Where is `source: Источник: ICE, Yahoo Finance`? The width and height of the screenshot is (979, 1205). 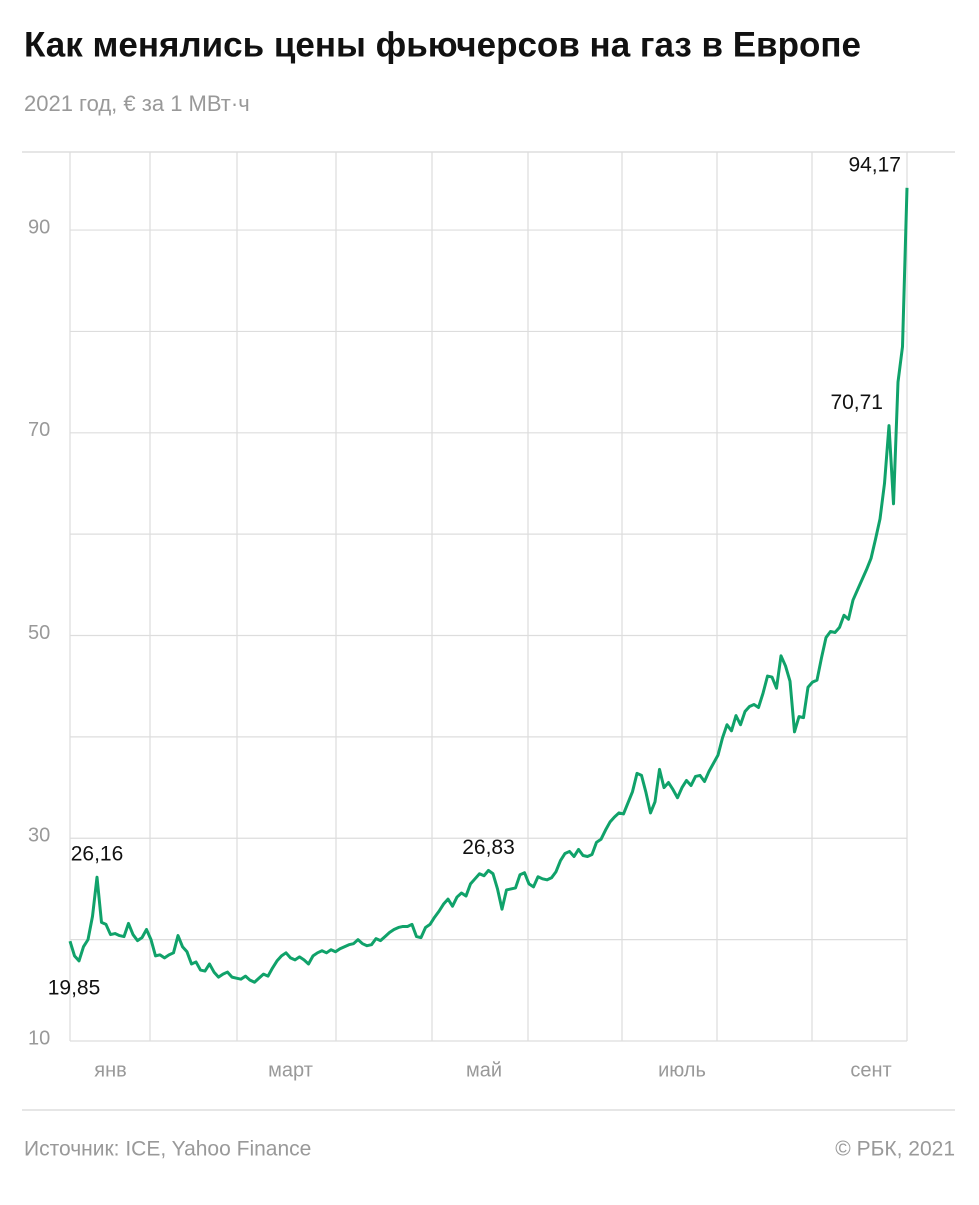
source: Источник: ICE, Yahoo Finance is located at coordinates (167, 1149).